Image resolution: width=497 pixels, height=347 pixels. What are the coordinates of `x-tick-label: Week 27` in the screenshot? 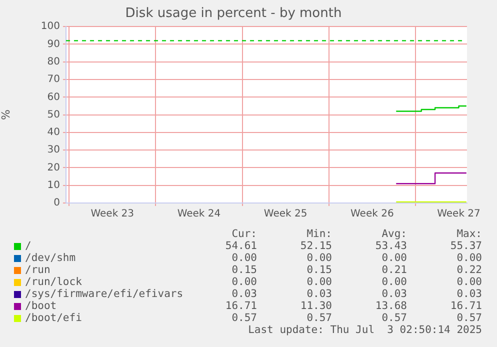 It's located at (458, 214).